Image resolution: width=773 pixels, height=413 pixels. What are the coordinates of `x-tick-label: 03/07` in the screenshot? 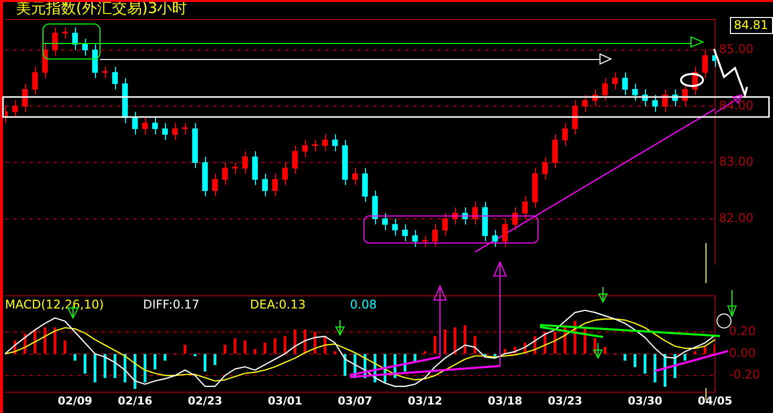 It's located at (355, 401).